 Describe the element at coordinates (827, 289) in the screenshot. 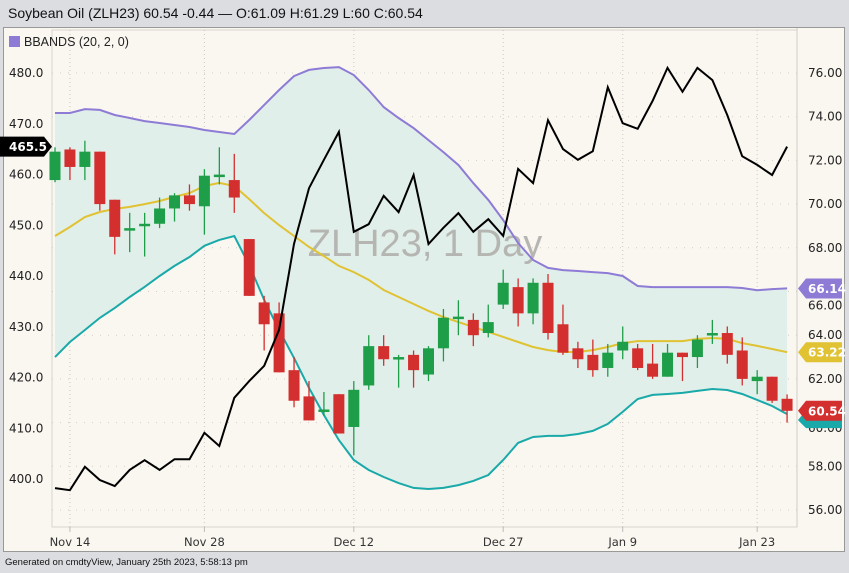

I see `upper-band-tag: 66.14` at that location.